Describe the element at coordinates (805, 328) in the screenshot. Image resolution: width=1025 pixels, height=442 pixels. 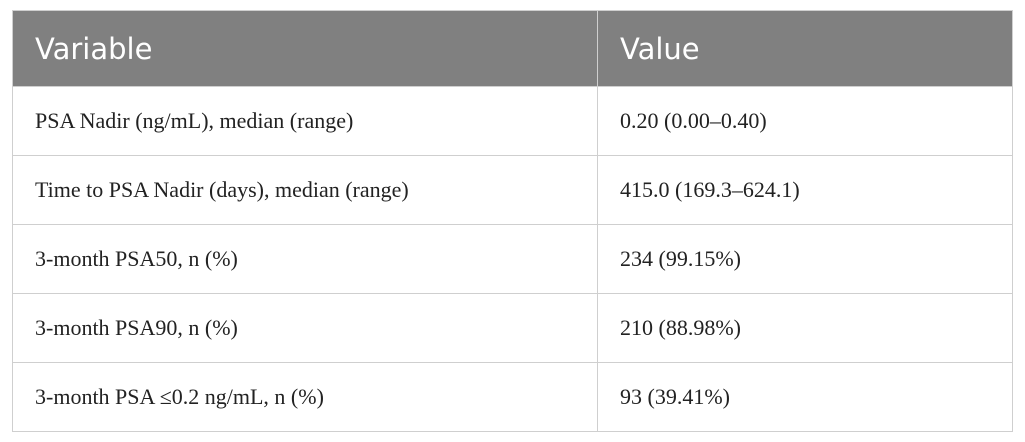
I see `table-cell: 210 (88.98%)` at that location.